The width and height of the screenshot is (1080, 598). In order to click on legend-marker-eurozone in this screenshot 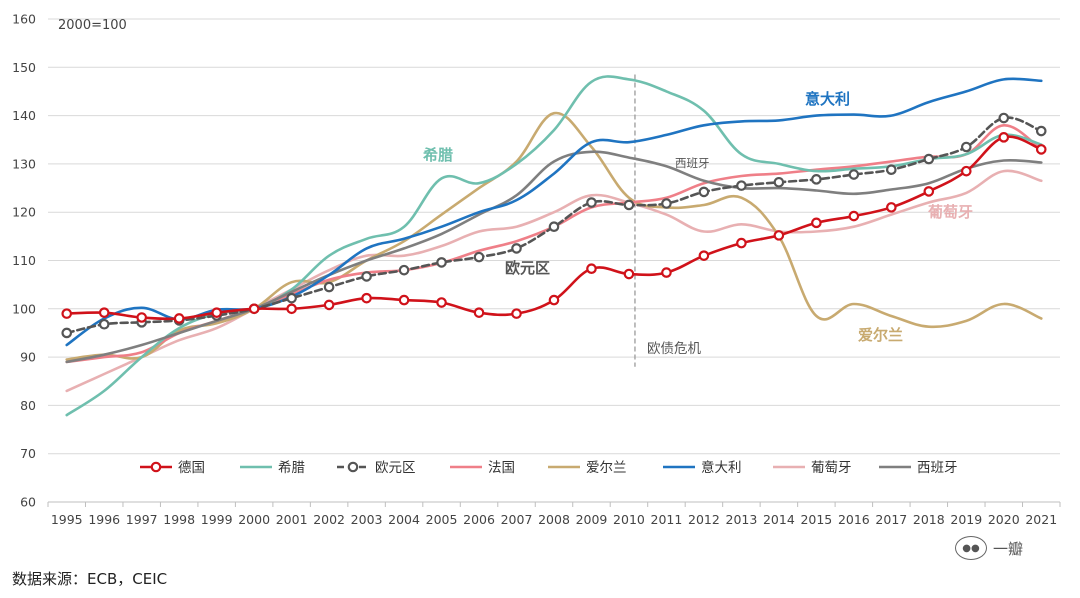, I will do `click(353, 467)`.